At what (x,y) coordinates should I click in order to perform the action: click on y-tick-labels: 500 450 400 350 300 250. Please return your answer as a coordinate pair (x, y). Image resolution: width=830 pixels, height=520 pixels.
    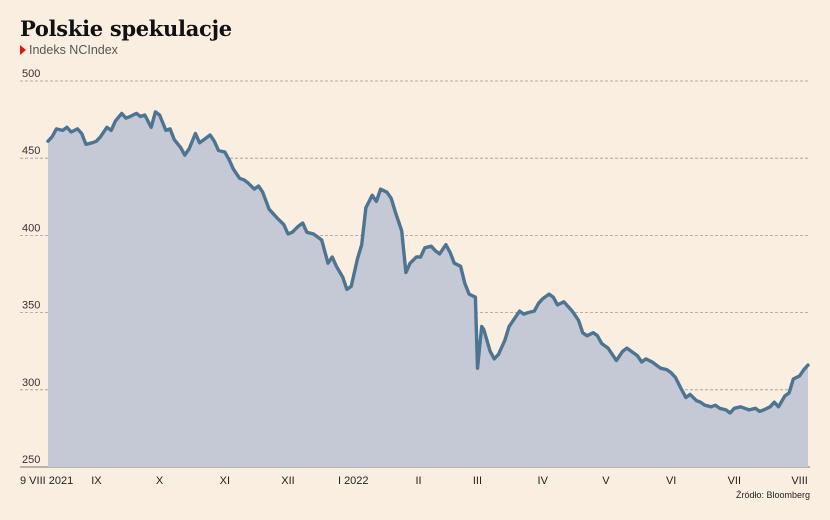
    Looking at the image, I should click on (31, 267).